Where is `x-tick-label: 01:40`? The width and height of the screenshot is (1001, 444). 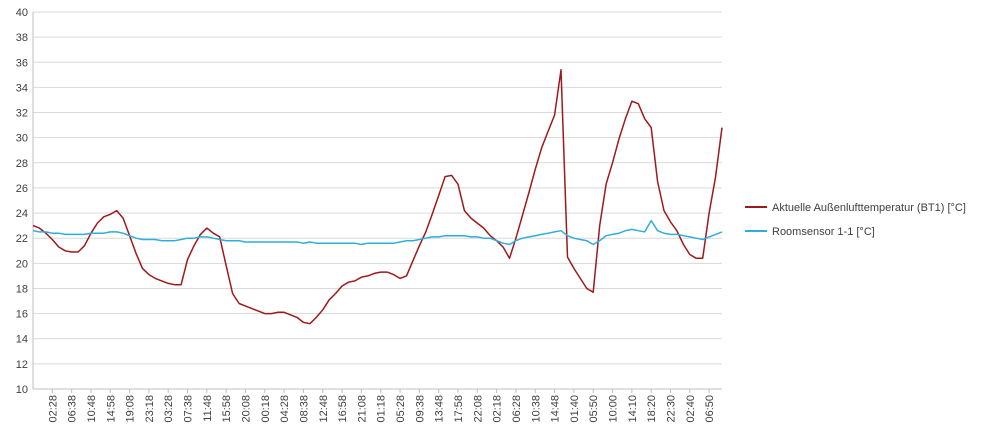
x-tick-label: 01:40 is located at coordinates (575, 409).